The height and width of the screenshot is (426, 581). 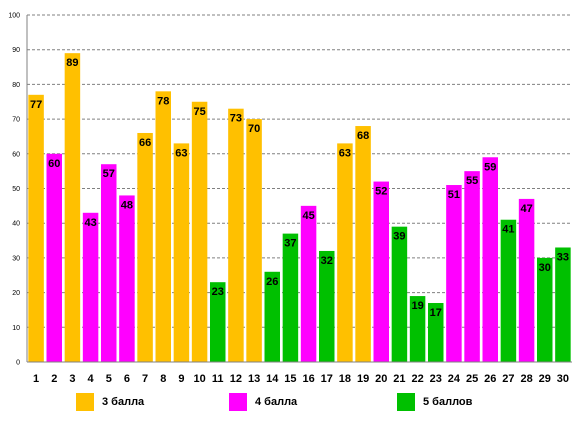 What do you see at coordinates (381, 192) in the screenshot?
I see `data-label-20: 52` at bounding box center [381, 192].